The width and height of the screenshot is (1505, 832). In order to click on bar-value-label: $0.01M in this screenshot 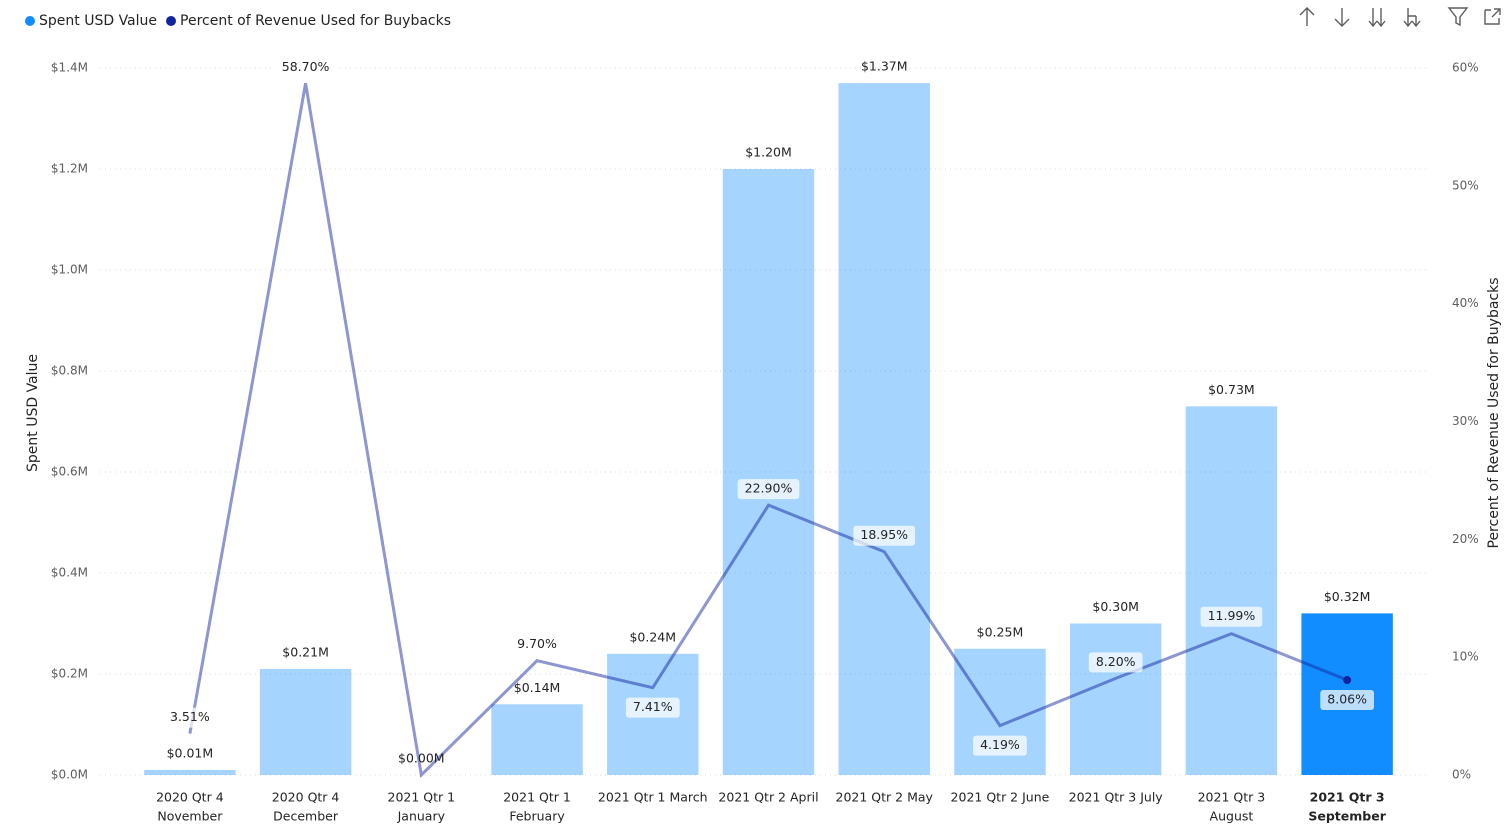, I will do `click(190, 752)`.